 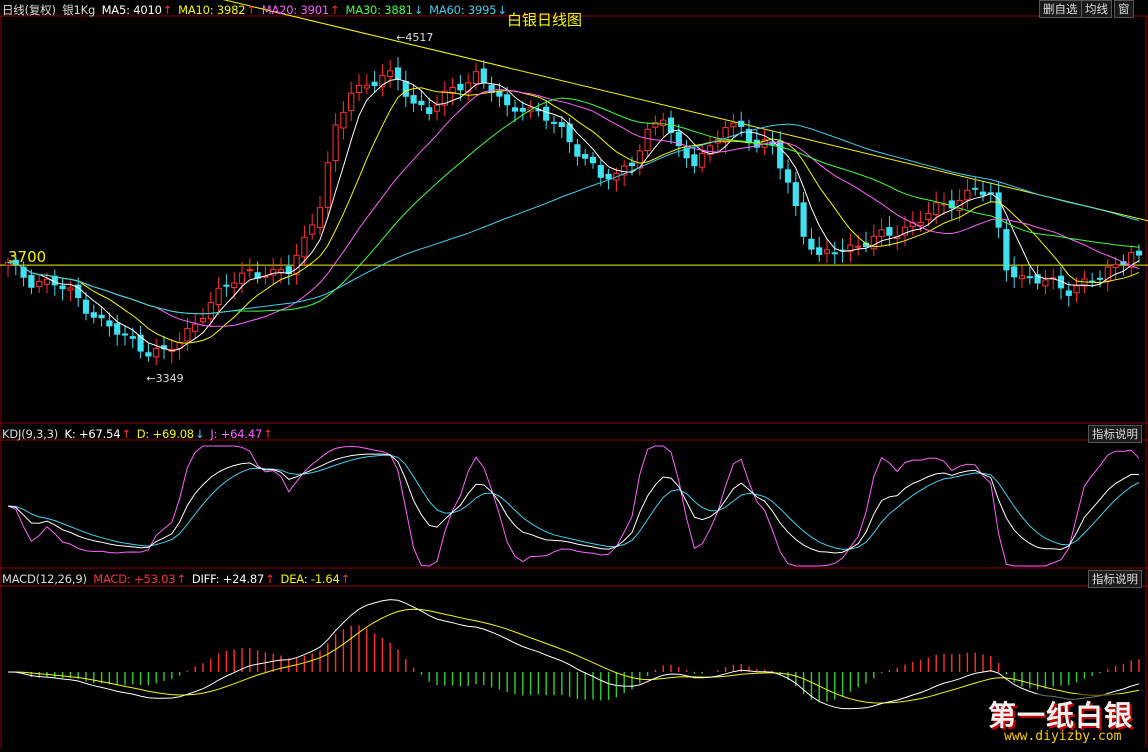 What do you see at coordinates (1060, 9) in the screenshot?
I see `delete-watchlist-button: 删自选` at bounding box center [1060, 9].